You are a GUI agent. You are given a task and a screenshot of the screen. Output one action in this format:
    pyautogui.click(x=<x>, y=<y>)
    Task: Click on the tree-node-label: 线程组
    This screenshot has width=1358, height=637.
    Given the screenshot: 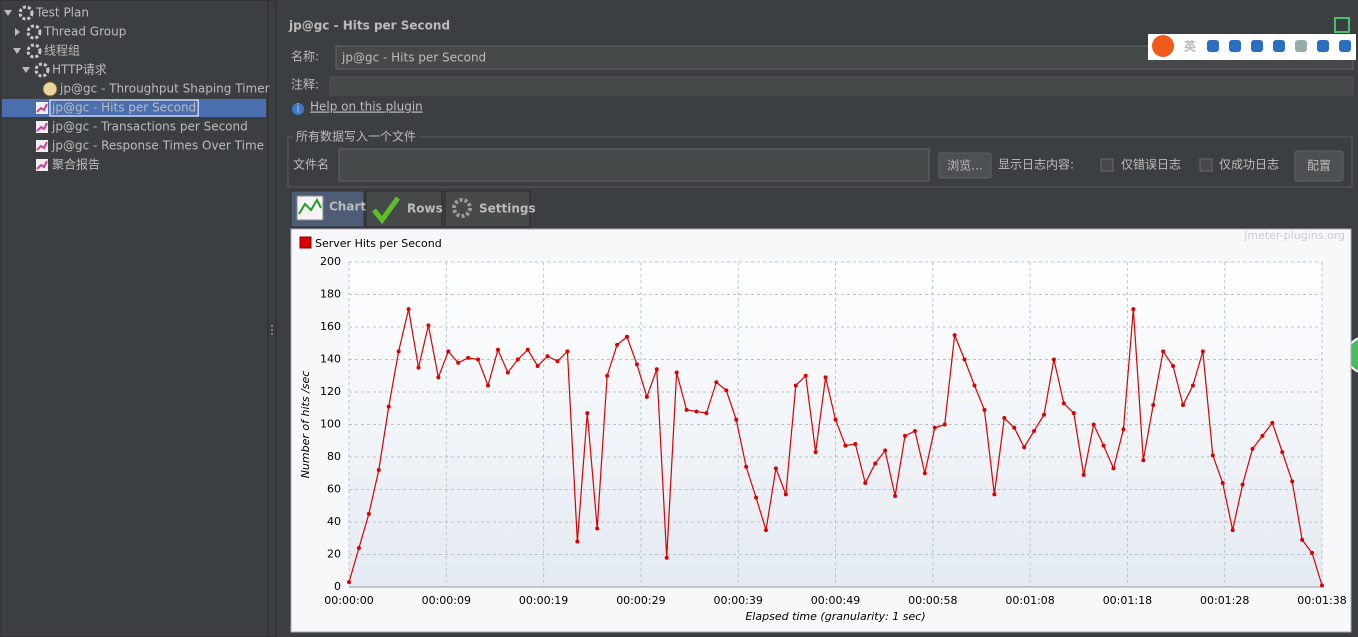 What is the action you would take?
    pyautogui.click(x=62, y=50)
    